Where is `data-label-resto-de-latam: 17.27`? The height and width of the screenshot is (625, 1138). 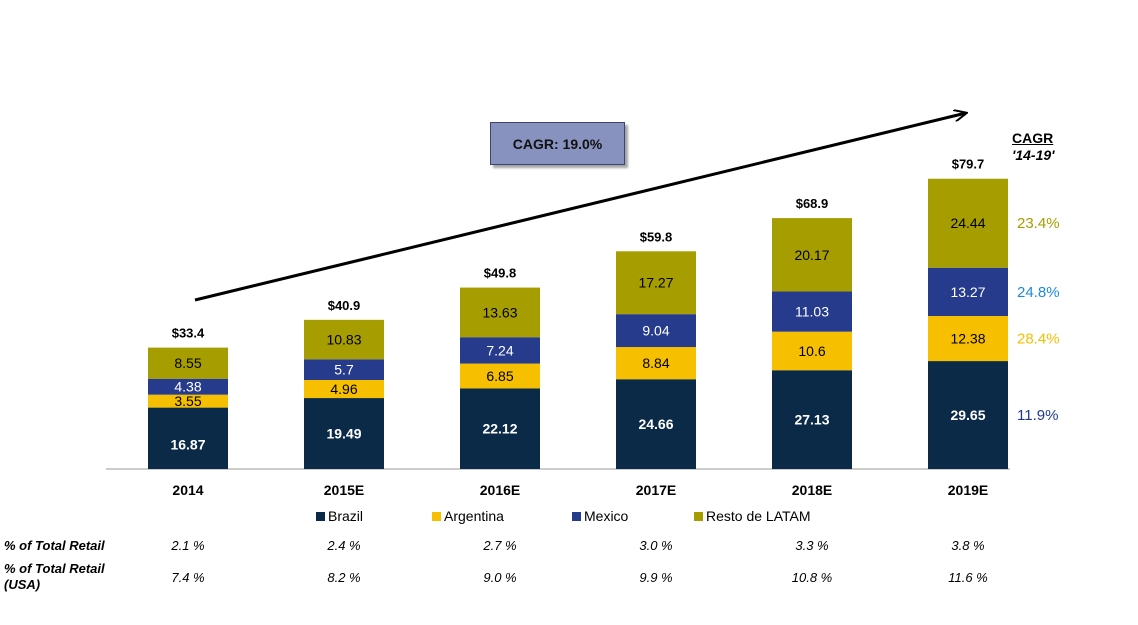
data-label-resto-de-latam: 17.27 is located at coordinates (655, 283).